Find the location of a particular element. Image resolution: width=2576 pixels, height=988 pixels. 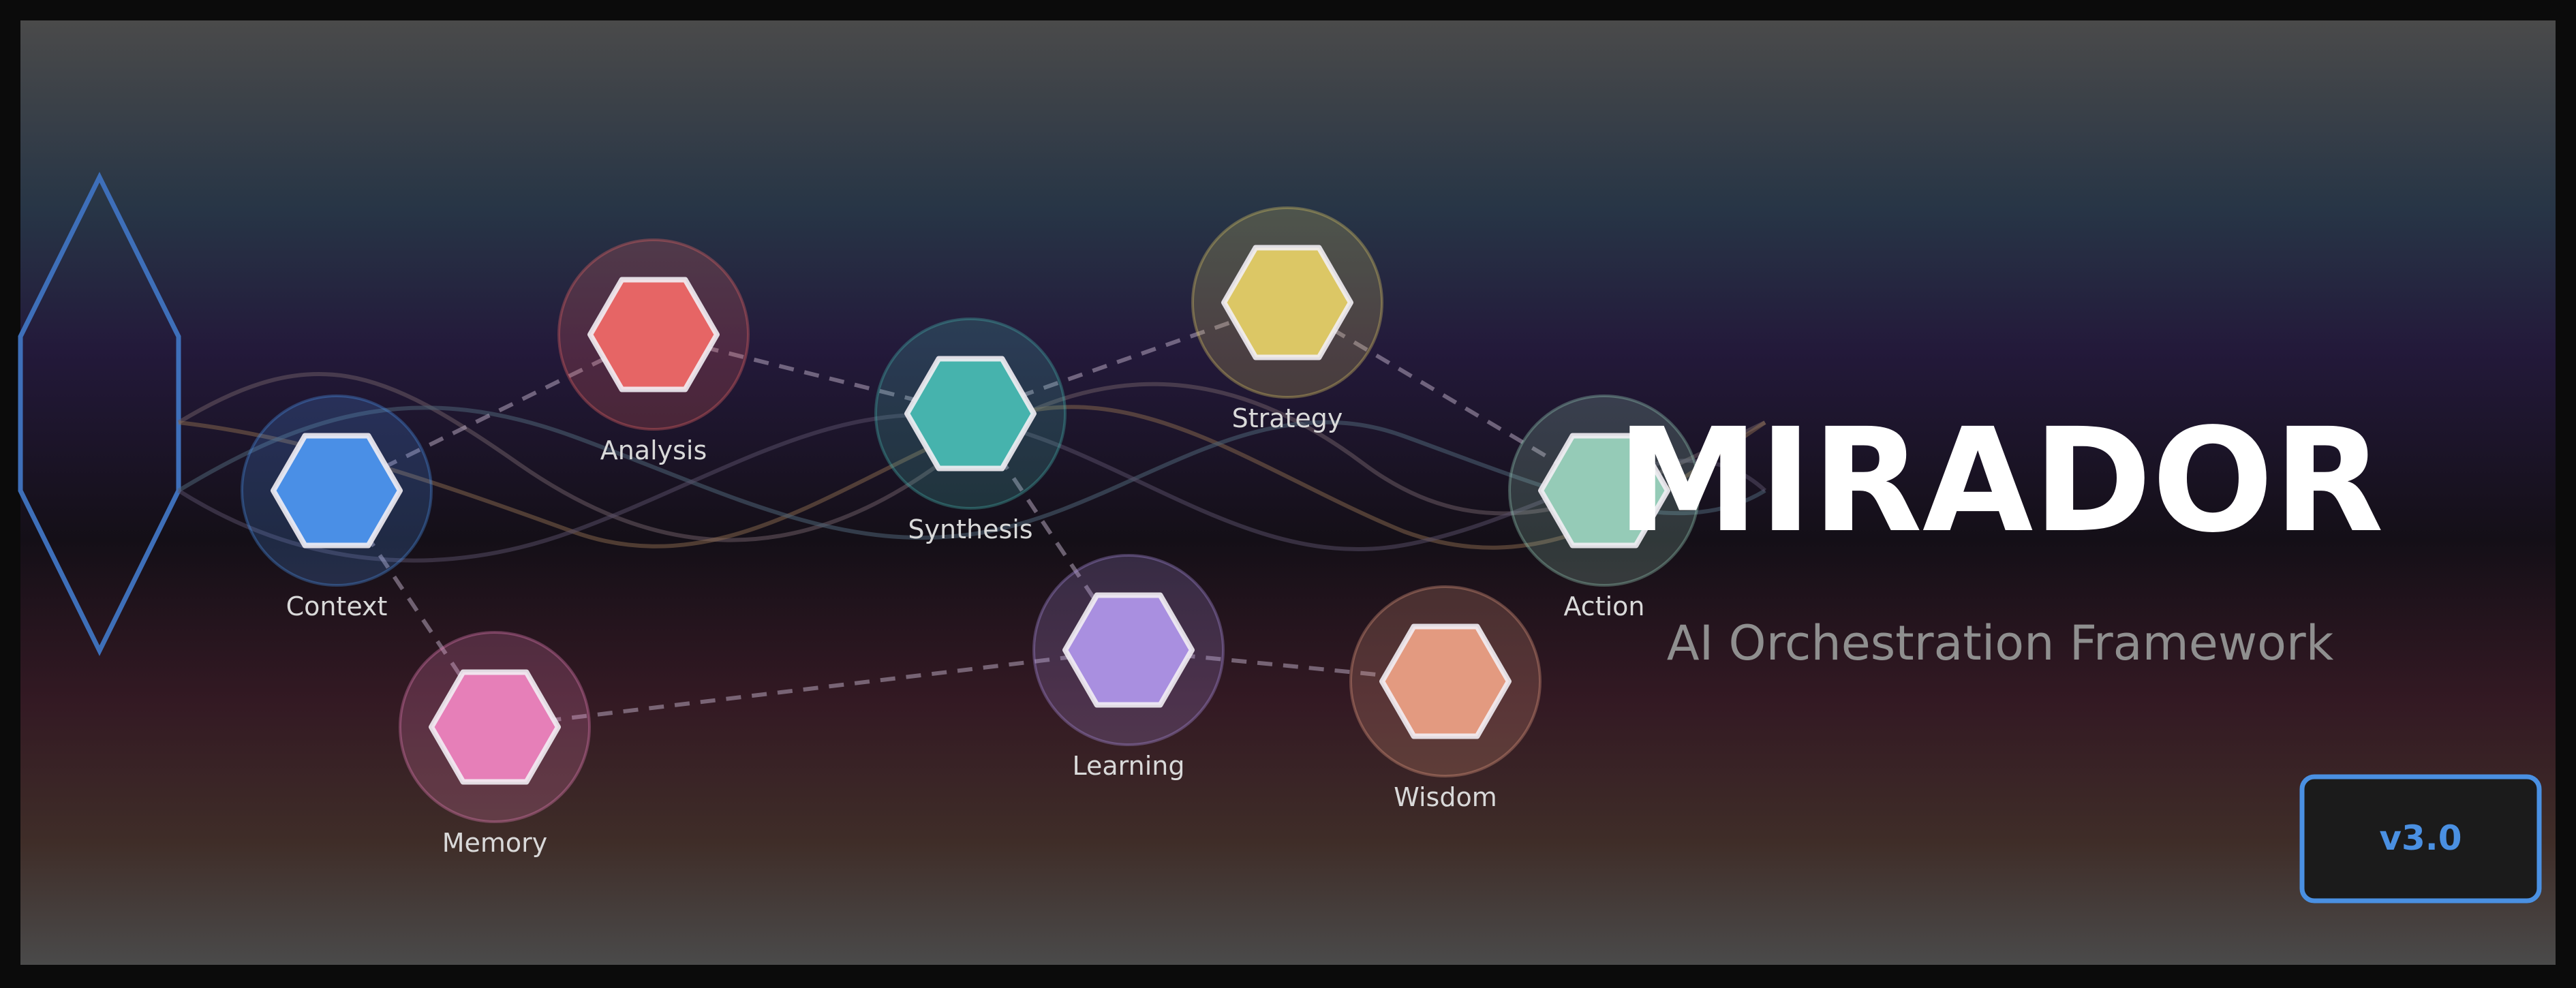

node-label: Memory is located at coordinates (495, 843).